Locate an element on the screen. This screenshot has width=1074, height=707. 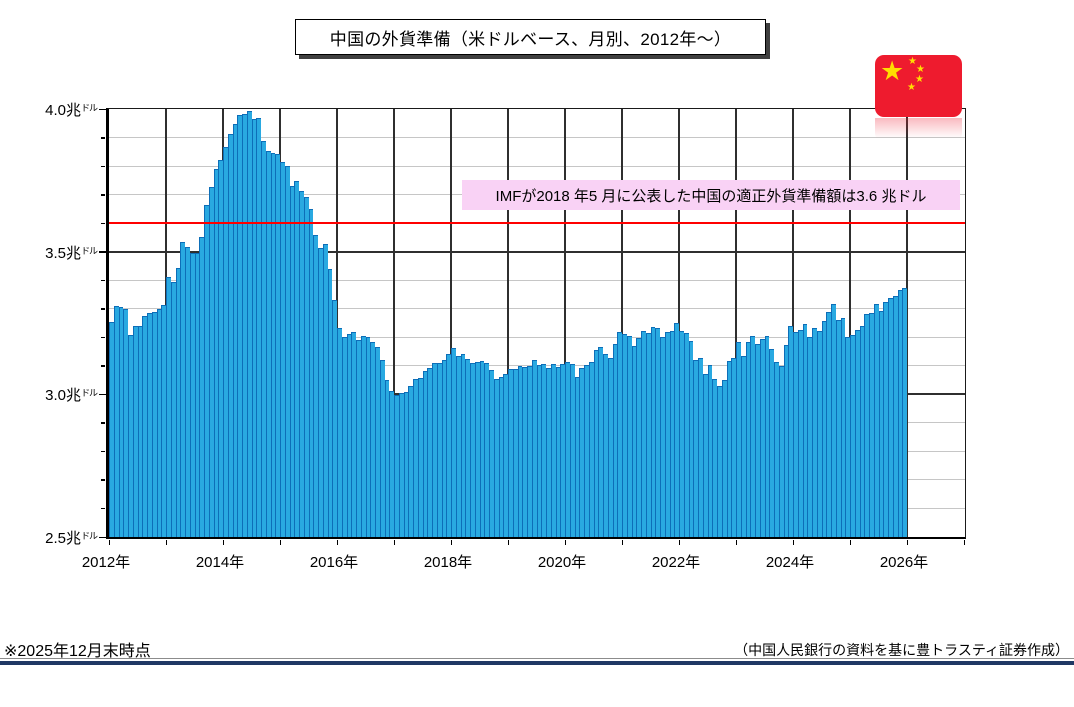
x-axis-label: 2020年 is located at coordinates (562, 562).